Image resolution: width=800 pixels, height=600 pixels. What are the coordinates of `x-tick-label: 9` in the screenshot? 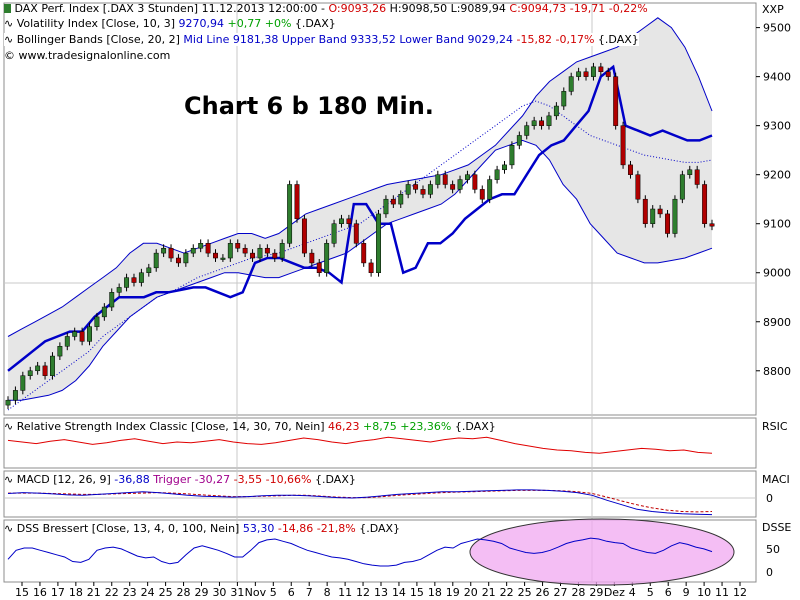 It's located at (686, 592).